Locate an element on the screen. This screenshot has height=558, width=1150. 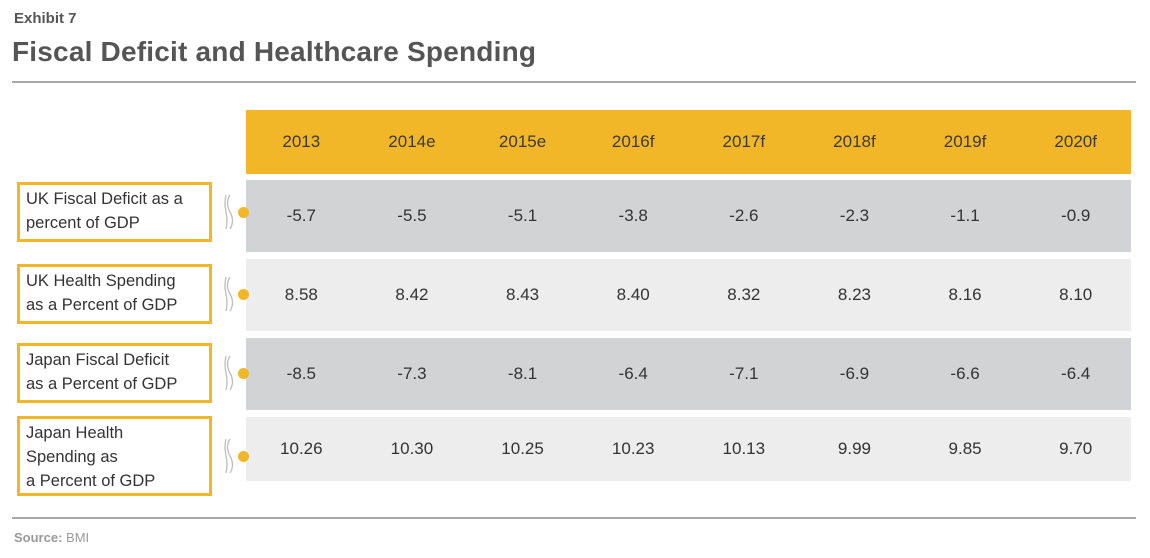
table-header: 2013 2014e 2015e 2016f 2017f 2018f 2019f 2020f is located at coordinates (688, 142).